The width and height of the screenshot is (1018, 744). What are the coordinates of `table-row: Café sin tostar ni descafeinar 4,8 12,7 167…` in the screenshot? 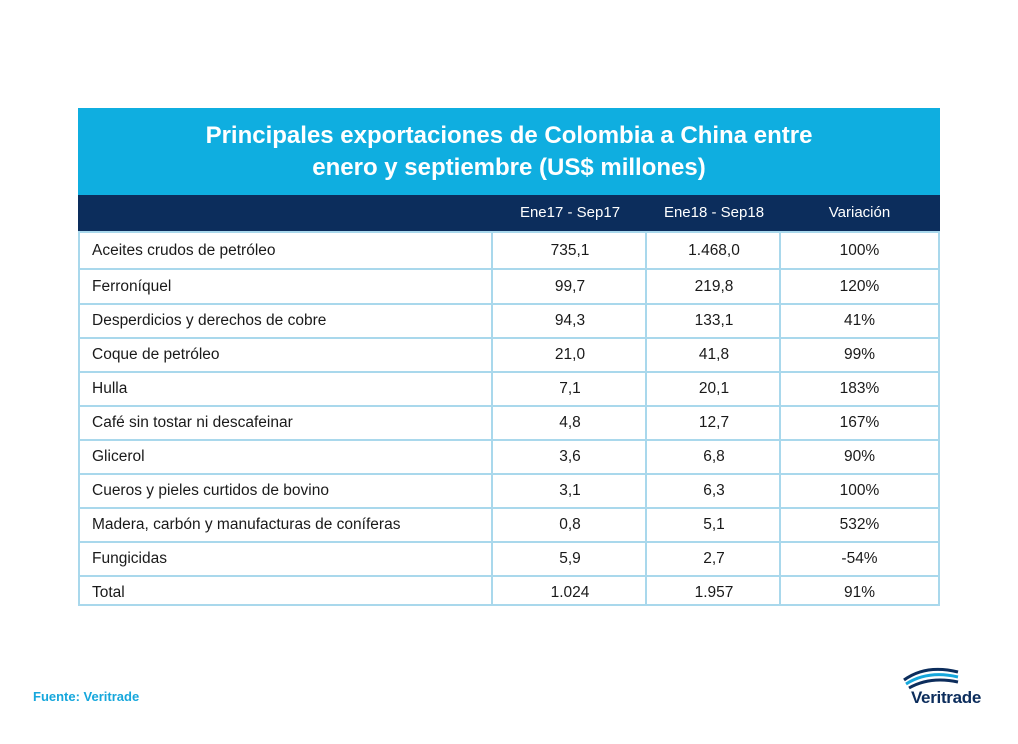 It's located at (509, 424).